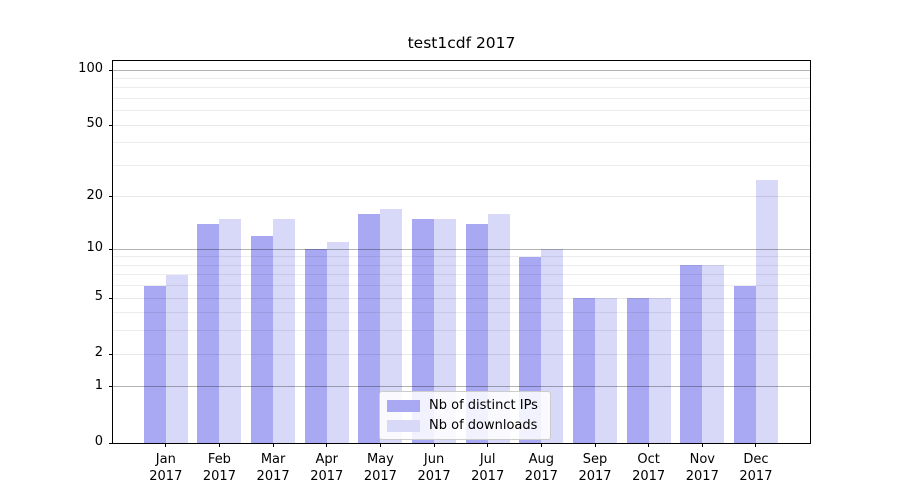  I want to click on x-tick-label: Feb 2017, so click(219, 468).